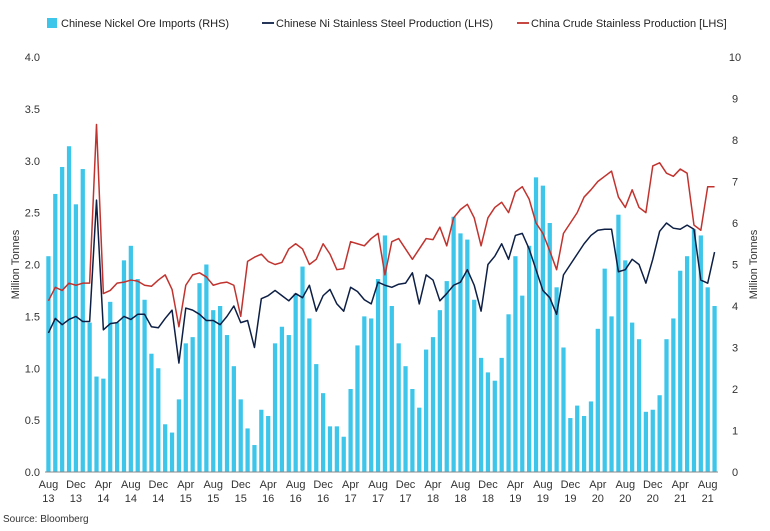 The image size is (770, 531). Describe the element at coordinates (629, 24) in the screenshot. I see `legend-label: China Crude Stainless Production [LHS]` at that location.